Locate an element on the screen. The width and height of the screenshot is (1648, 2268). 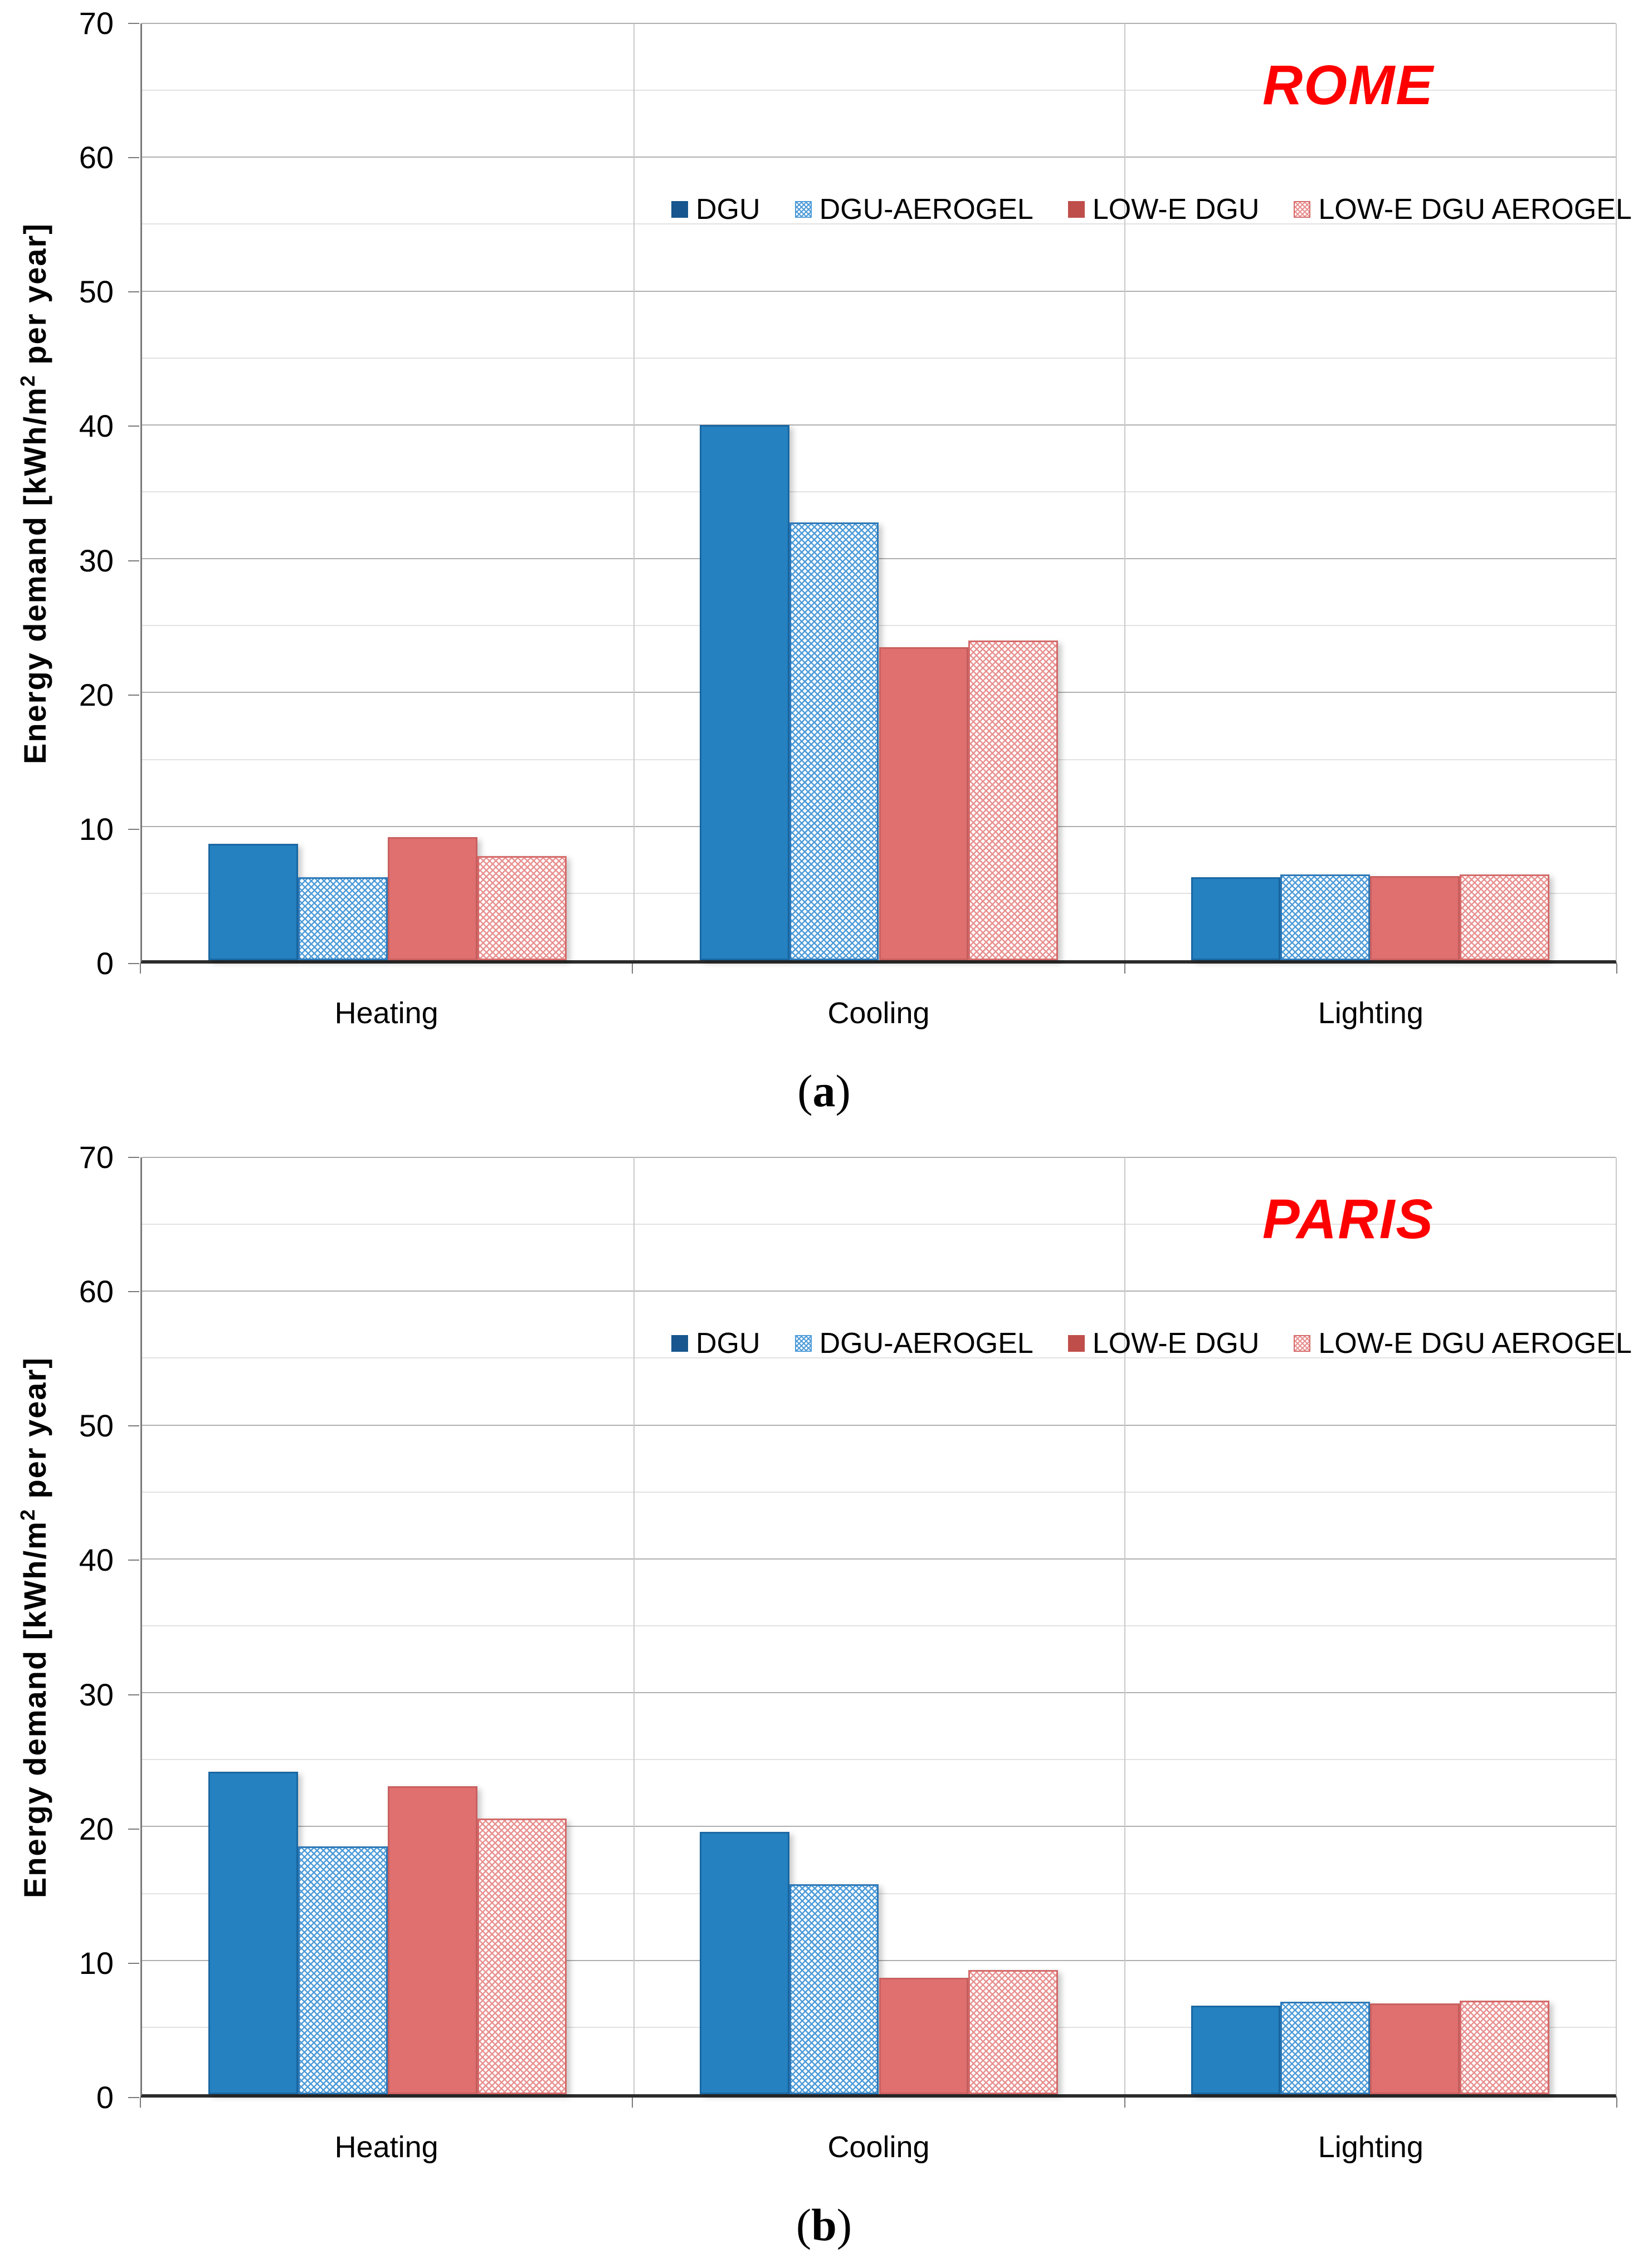
legend-item-dgu-aerogel: DGU-AEROGEL is located at coordinates (913, 209).